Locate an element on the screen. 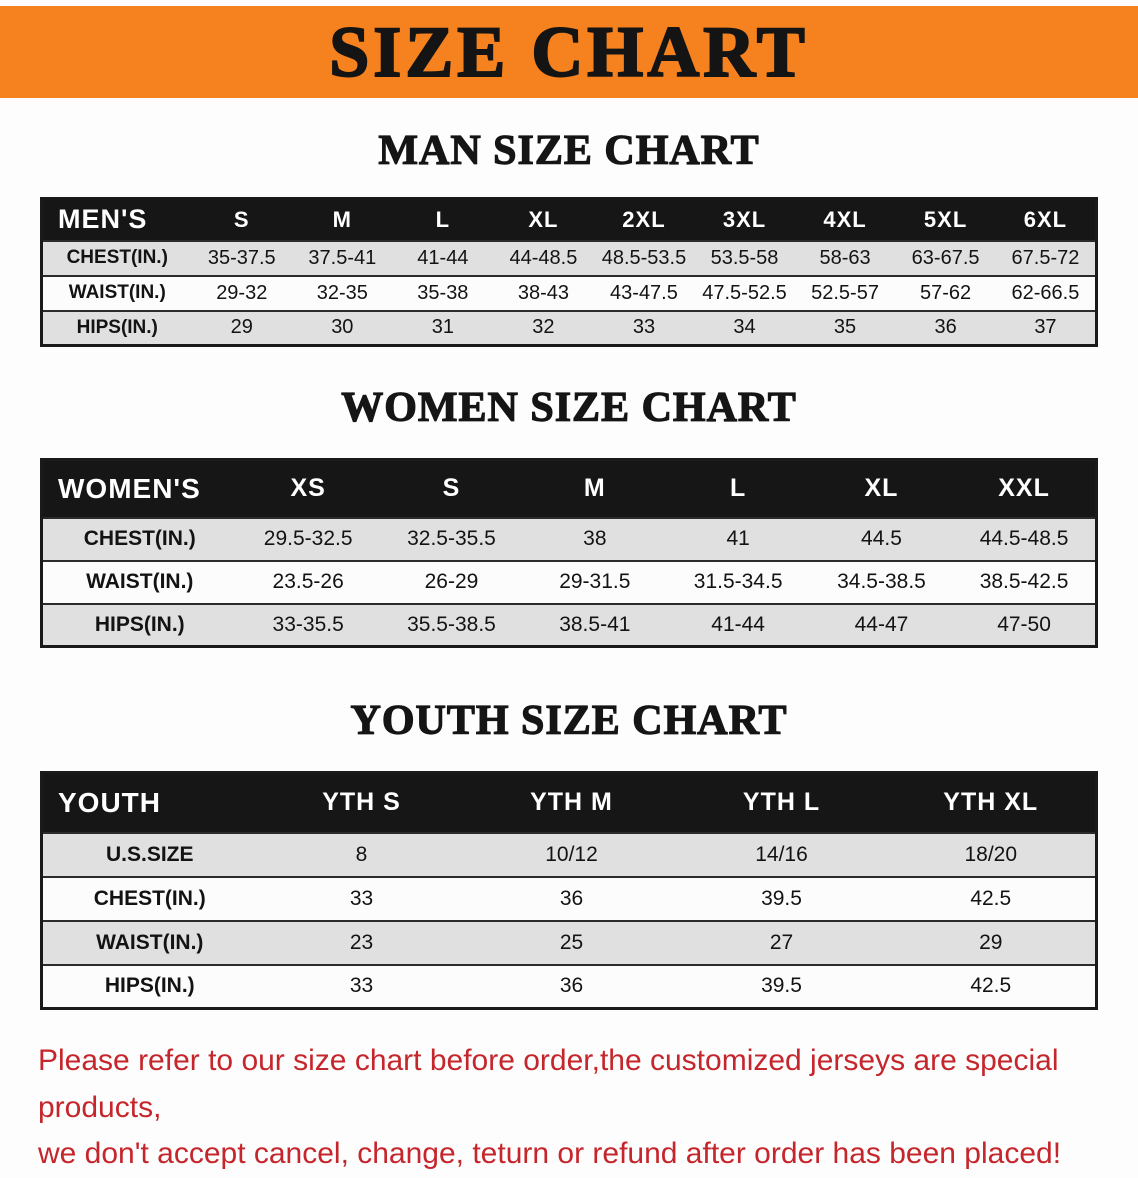  table-corner-label: MEN'S is located at coordinates (103, 219).